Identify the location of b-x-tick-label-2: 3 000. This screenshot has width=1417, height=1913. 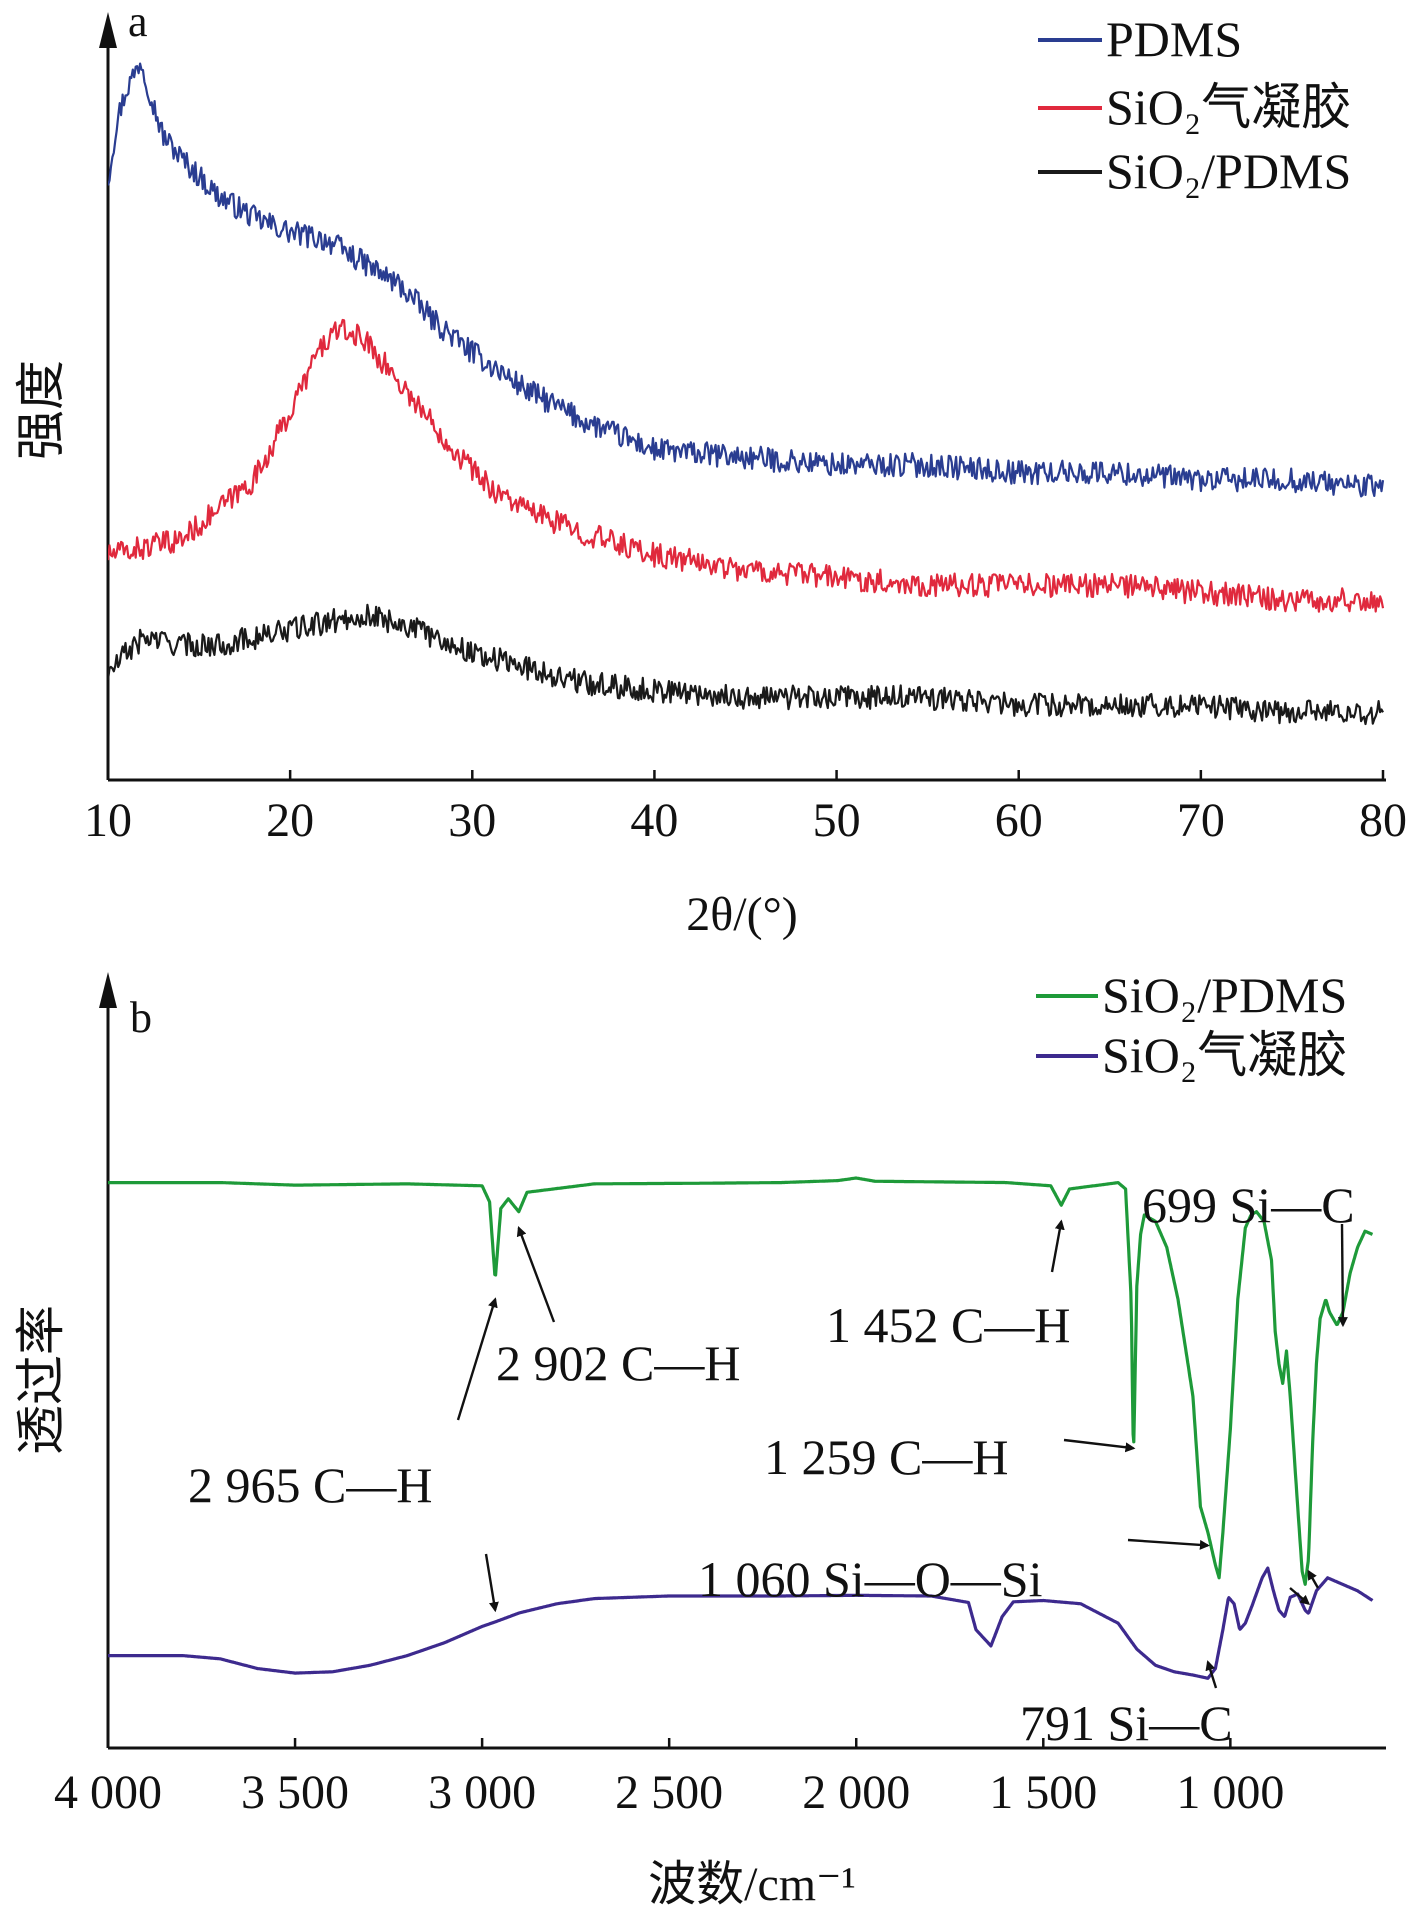
(482, 1792).